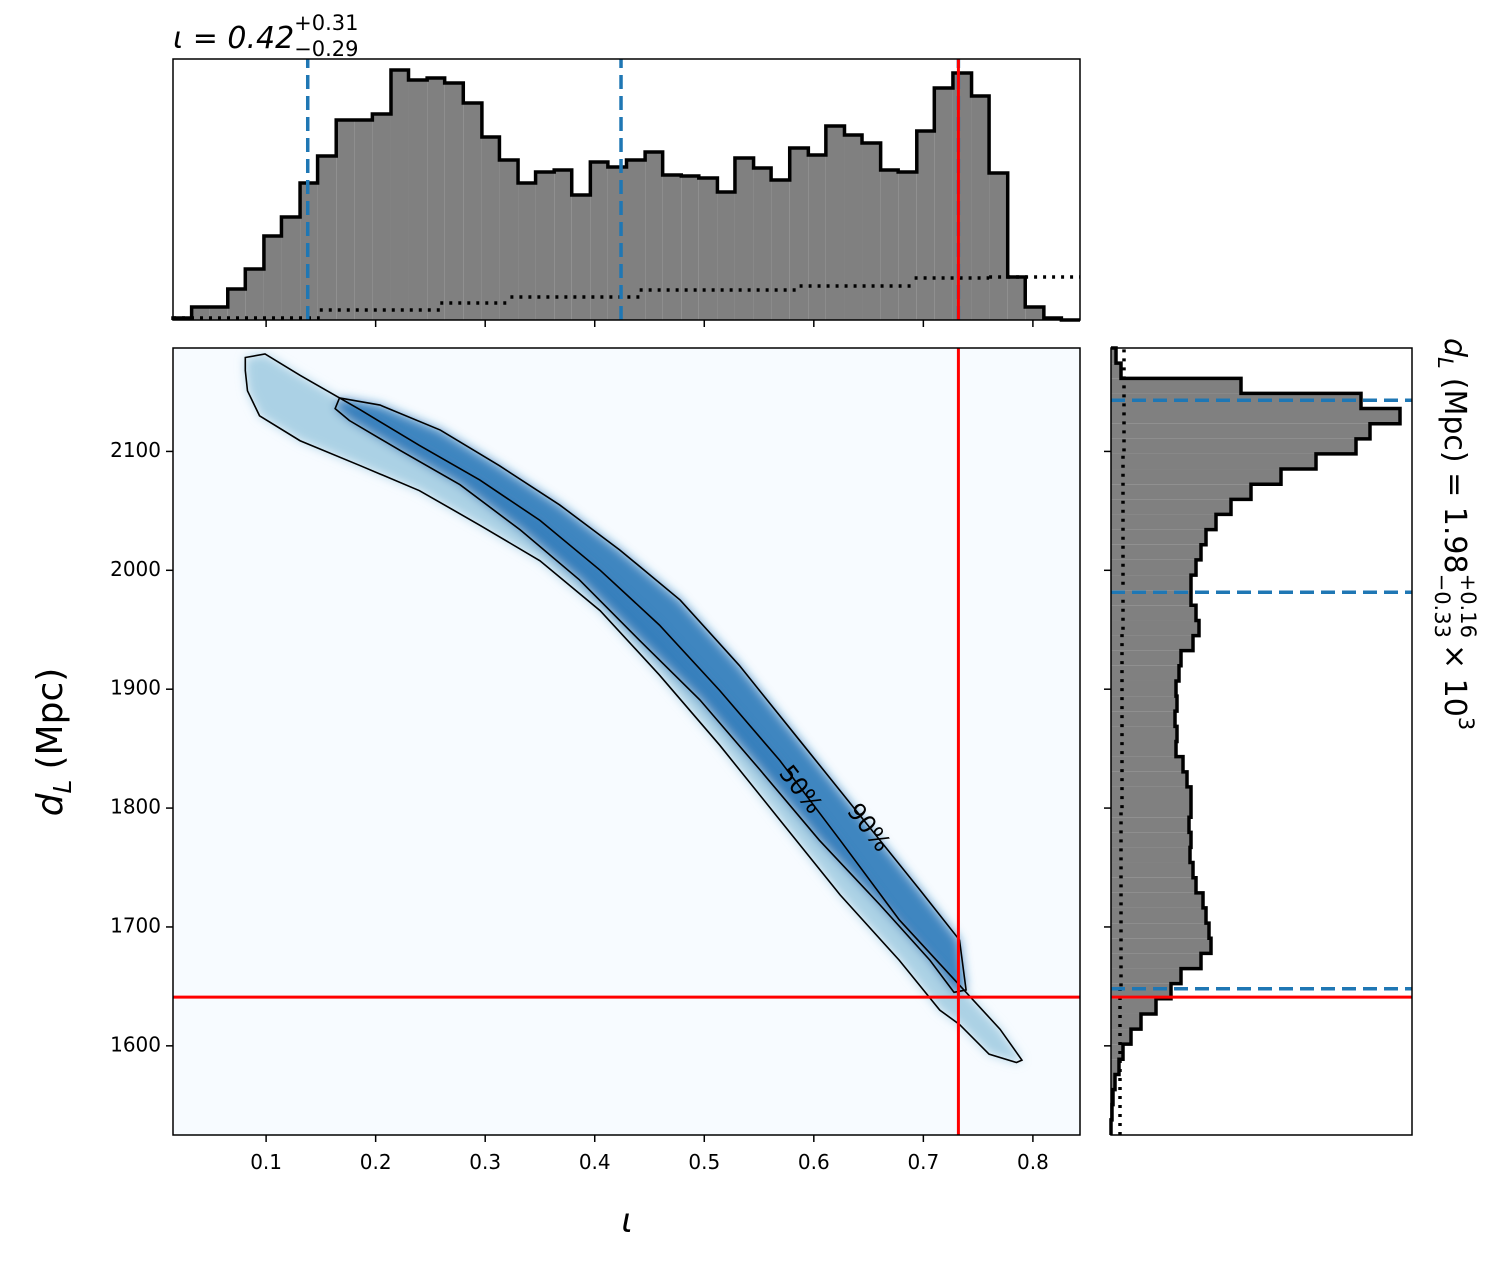 This screenshot has height=1263, width=1502. Describe the element at coordinates (135, 1044) in the screenshot. I see `y-tick-label: 1600` at that location.